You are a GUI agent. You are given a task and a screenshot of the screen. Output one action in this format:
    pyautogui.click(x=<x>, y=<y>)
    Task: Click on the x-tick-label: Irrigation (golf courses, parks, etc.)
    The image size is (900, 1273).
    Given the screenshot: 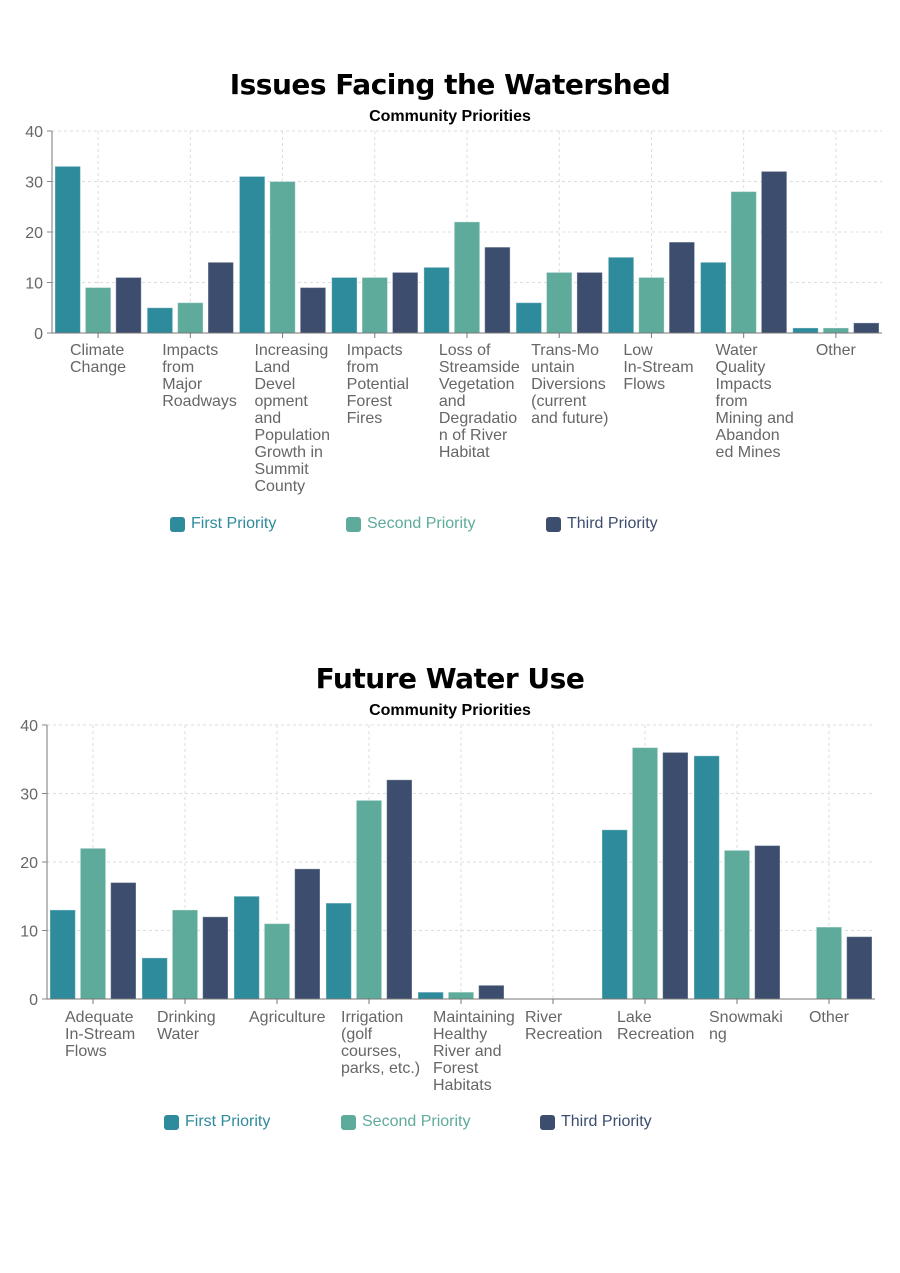 What is the action you would take?
    pyautogui.click(x=381, y=1043)
    